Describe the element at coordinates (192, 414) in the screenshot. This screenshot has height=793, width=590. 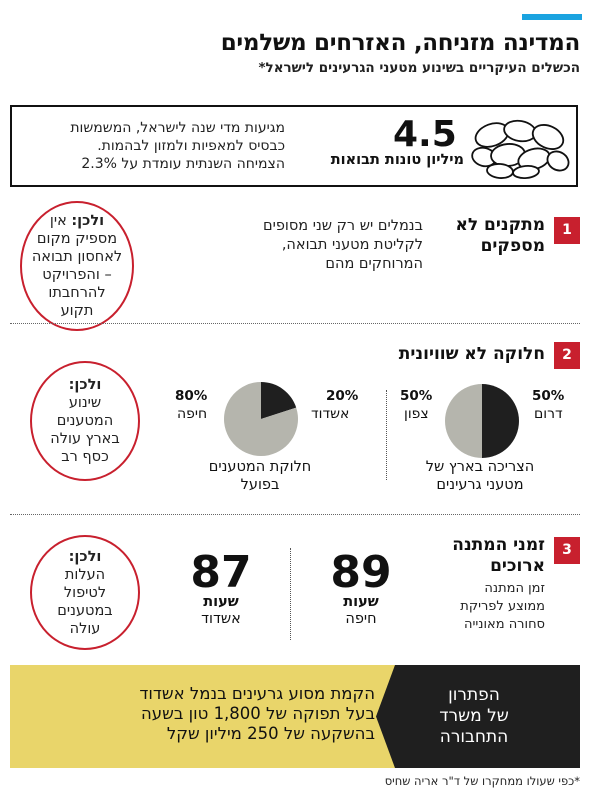
I see `pie-actual-haifa-label: חיפה` at that location.